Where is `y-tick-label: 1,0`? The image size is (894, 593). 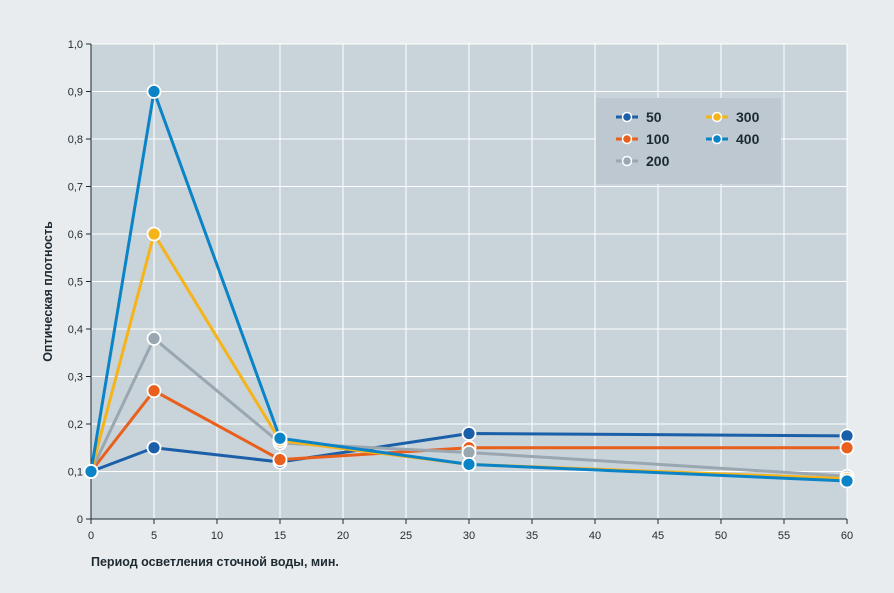
y-tick-label: 1,0 is located at coordinates (75, 45).